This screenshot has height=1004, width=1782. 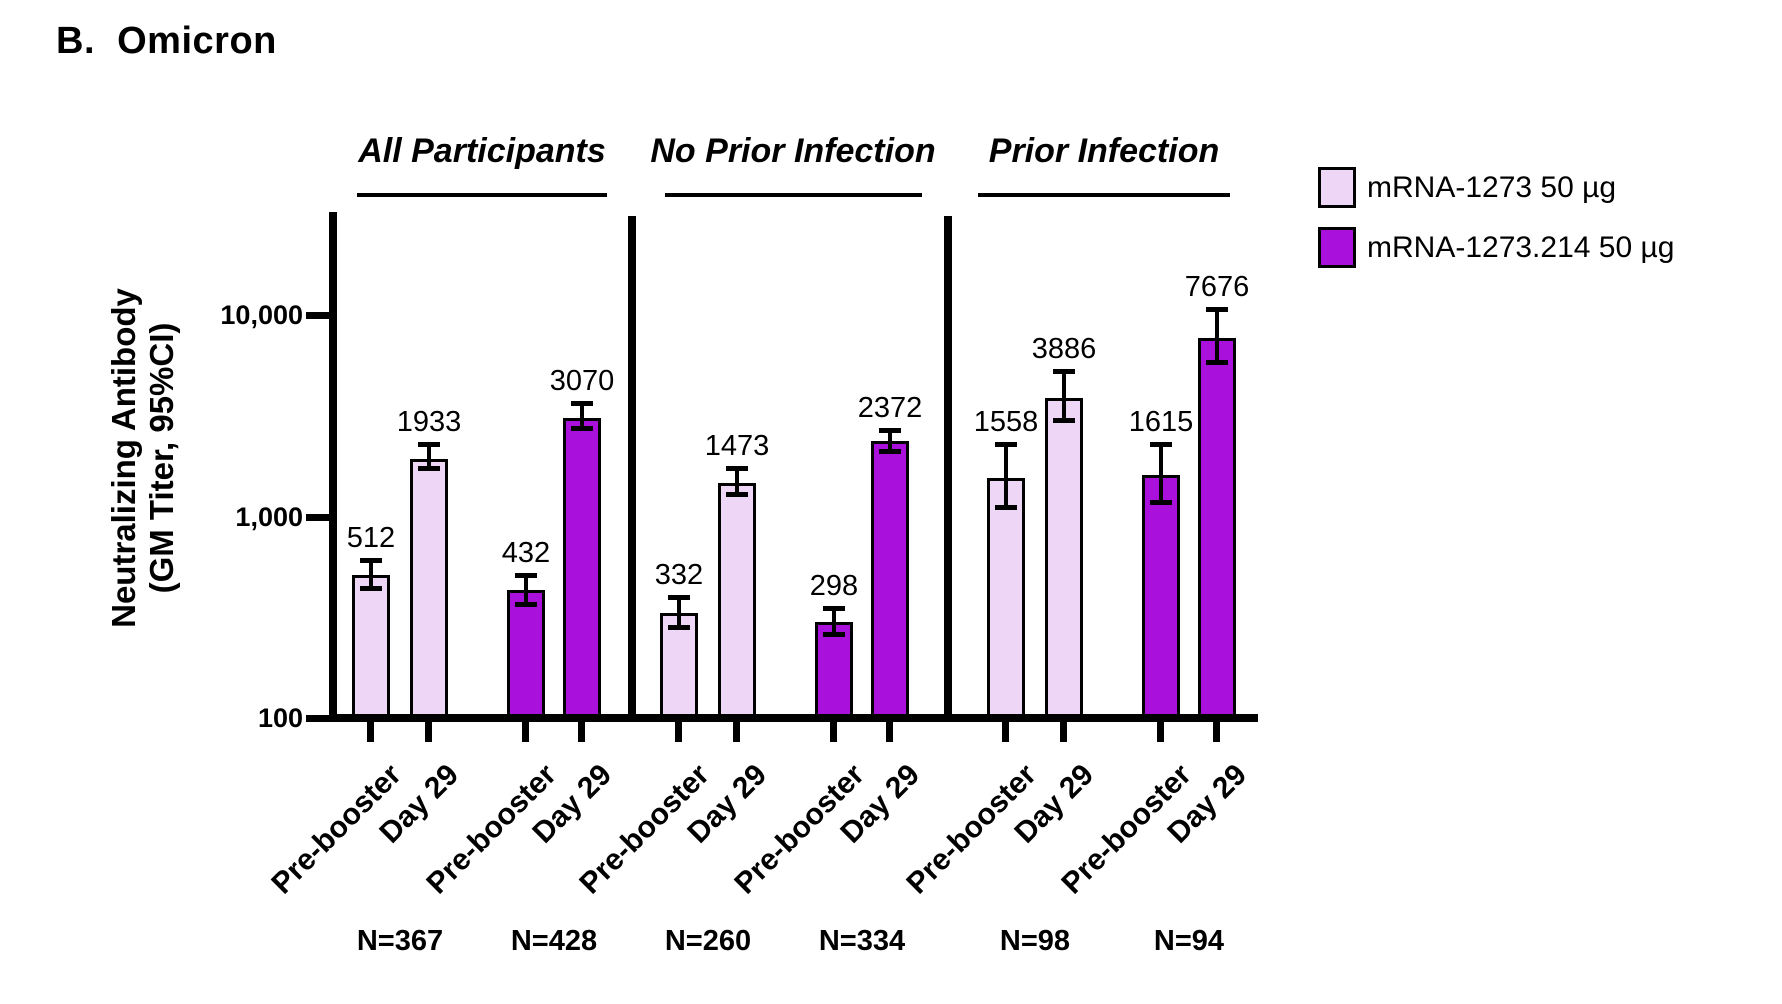 I want to click on n-count-label: N=98, so click(x=1035, y=941).